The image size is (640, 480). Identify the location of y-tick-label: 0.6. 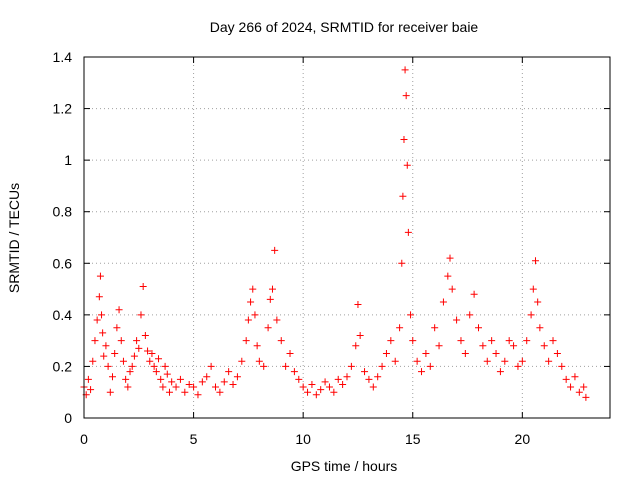
(63, 263).